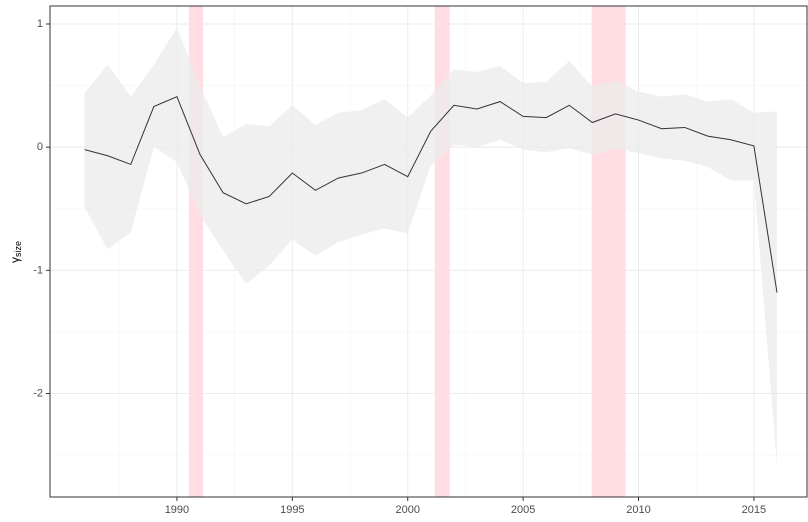 The height and width of the screenshot is (522, 808). I want to click on x-tick-label: 2015, so click(754, 510).